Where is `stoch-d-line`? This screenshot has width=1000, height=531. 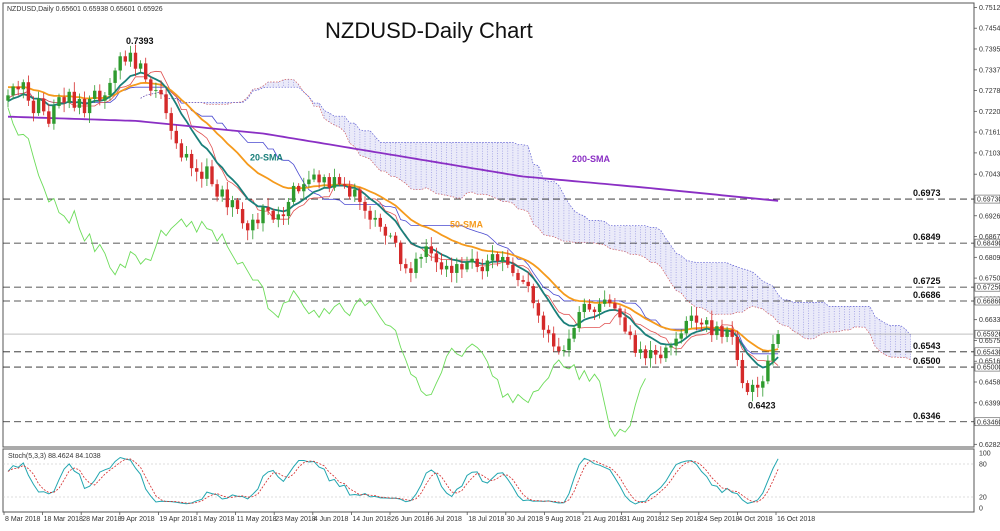 stoch-d-line is located at coordinates (393, 481).